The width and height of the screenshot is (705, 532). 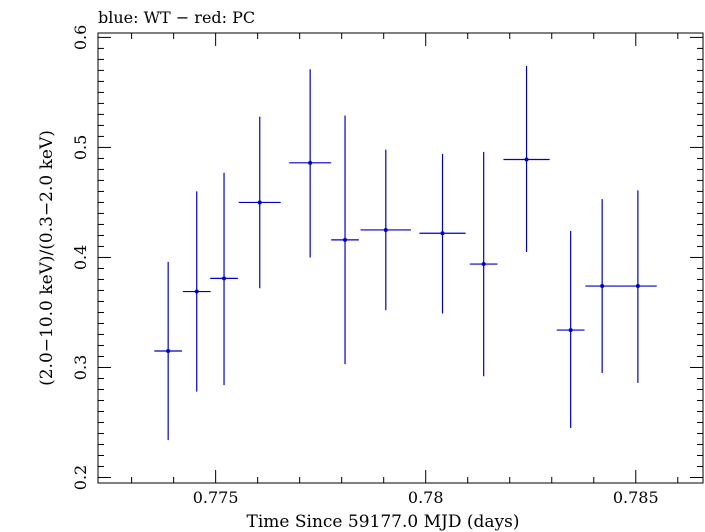 What do you see at coordinates (636, 497) in the screenshot?
I see `x-tick-label: 0.785` at bounding box center [636, 497].